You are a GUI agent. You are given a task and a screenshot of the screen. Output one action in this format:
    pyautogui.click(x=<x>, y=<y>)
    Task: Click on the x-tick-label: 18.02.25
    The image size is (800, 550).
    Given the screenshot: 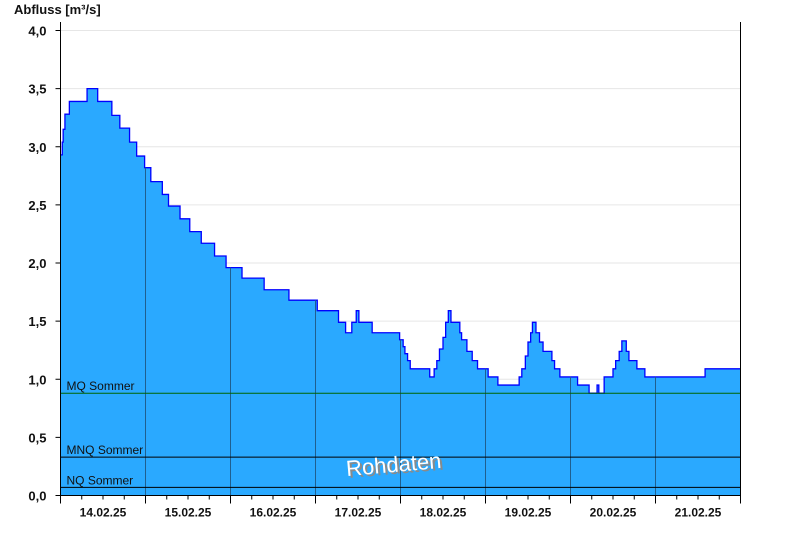 What is the action you would take?
    pyautogui.click(x=443, y=513)
    